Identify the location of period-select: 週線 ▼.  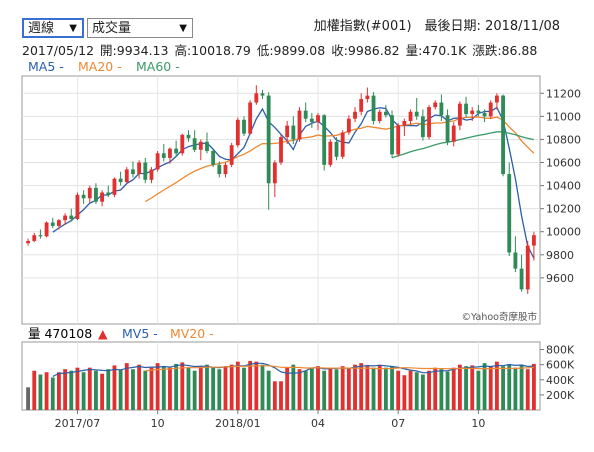
(53, 28).